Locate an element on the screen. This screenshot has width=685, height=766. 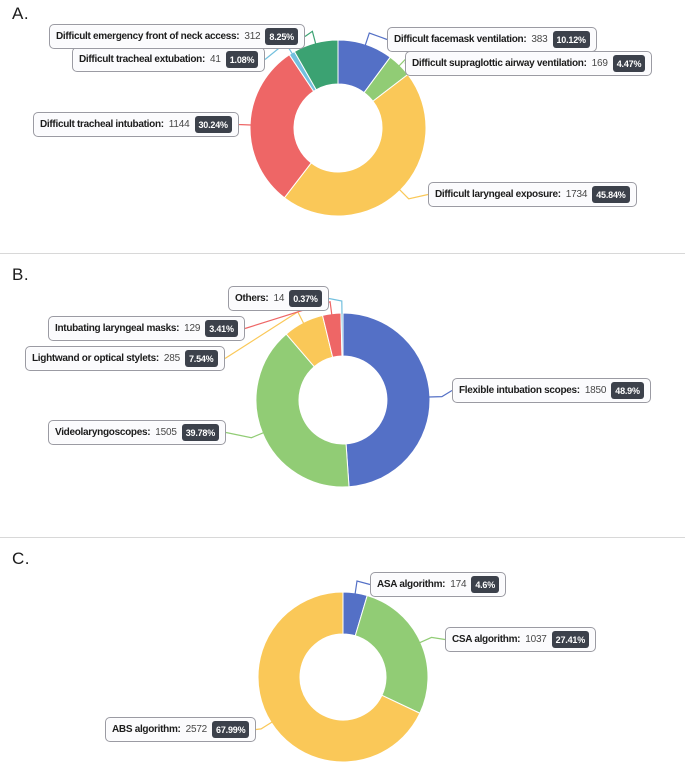
panel-label-a: A. is located at coordinates (21, 13).